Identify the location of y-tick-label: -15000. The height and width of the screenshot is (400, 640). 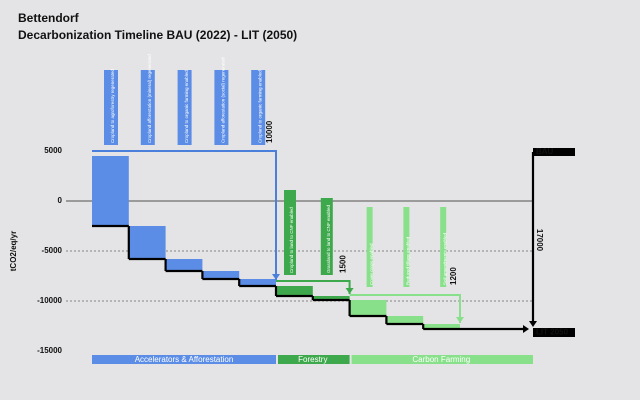
(49, 350).